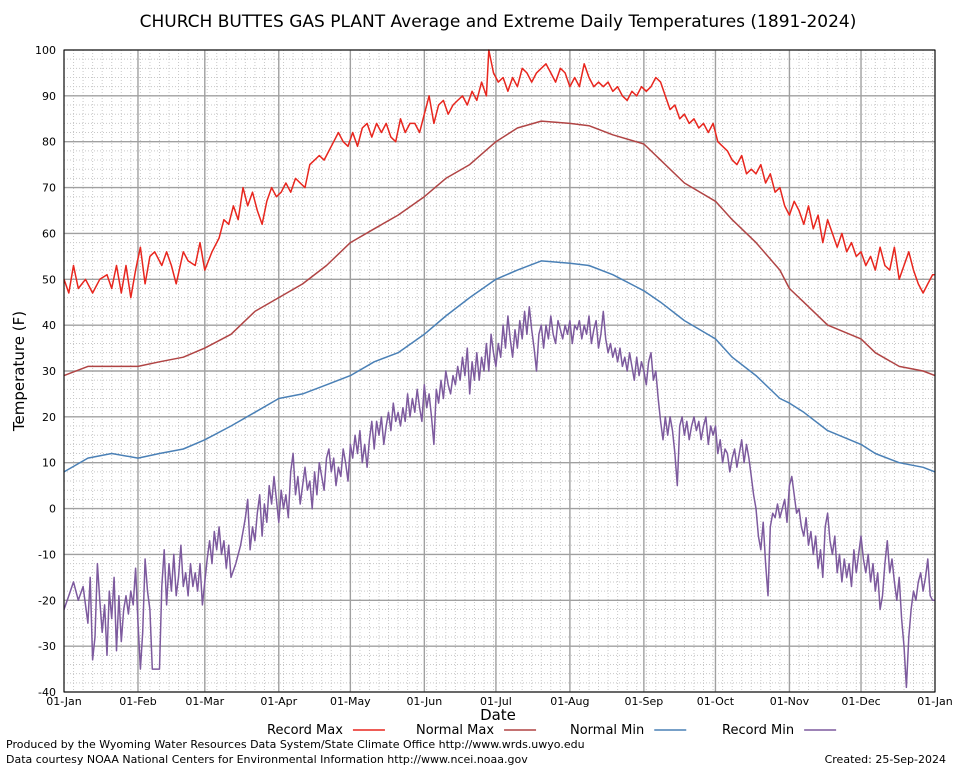  I want to click on y-tick-label: 20, so click(49, 417).